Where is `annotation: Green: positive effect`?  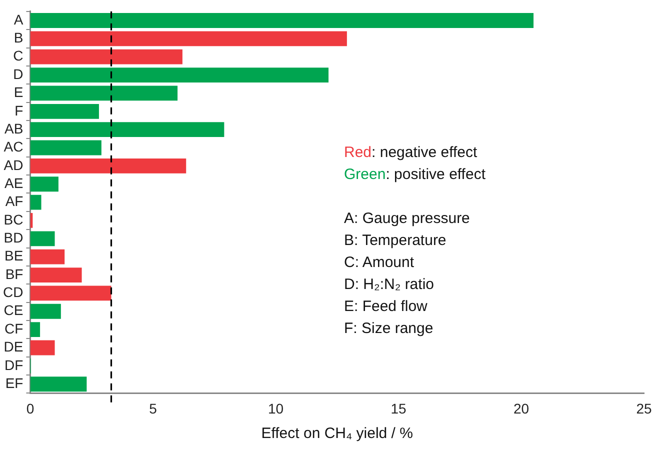 annotation: Green: positive effect is located at coordinates (415, 174).